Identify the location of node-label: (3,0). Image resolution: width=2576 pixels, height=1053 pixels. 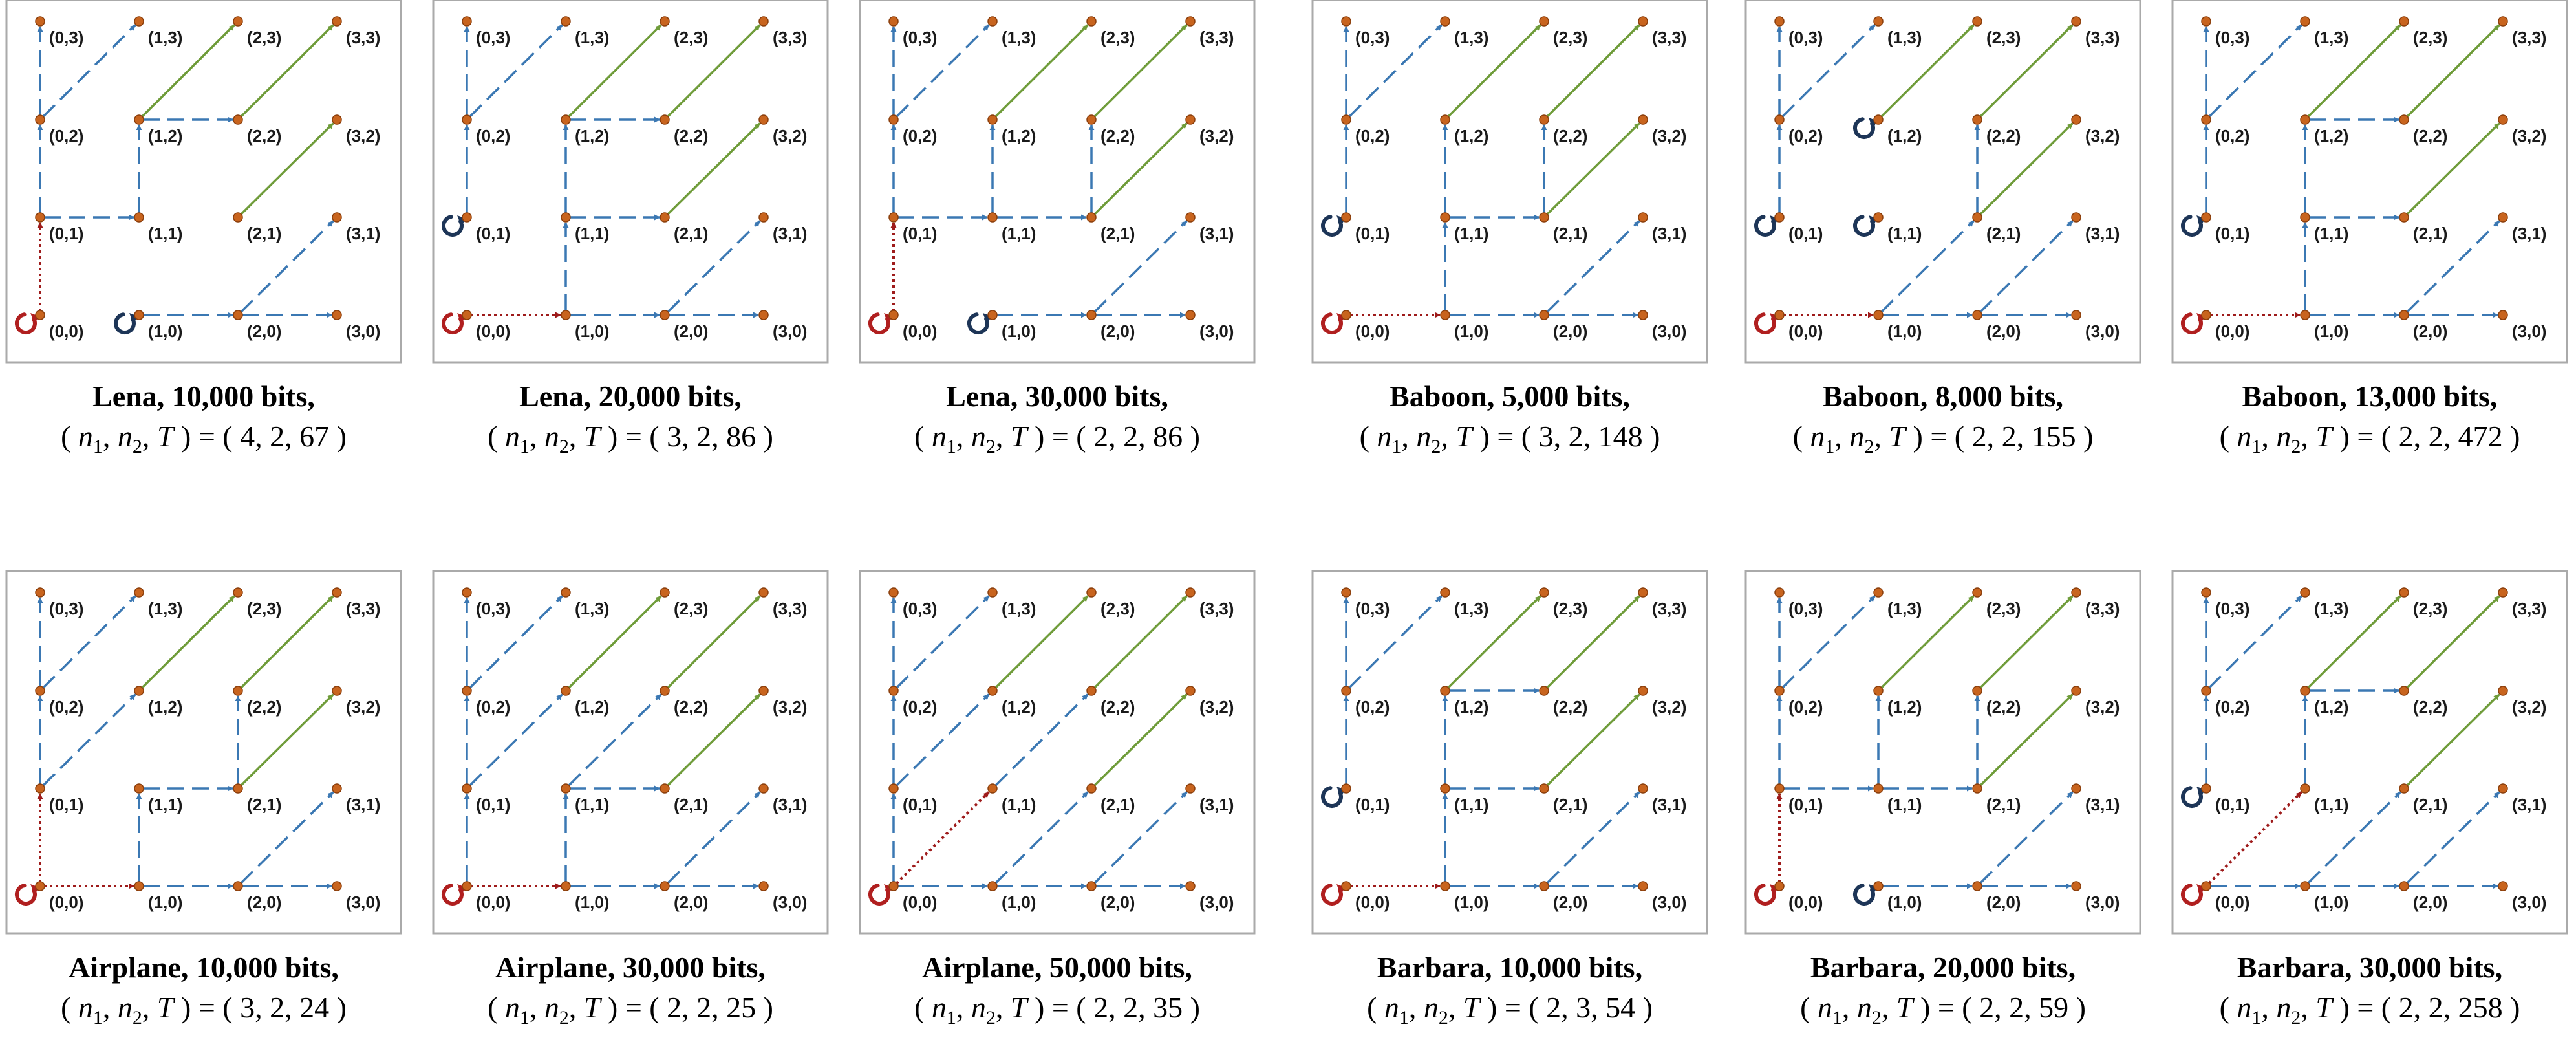
(790, 903).